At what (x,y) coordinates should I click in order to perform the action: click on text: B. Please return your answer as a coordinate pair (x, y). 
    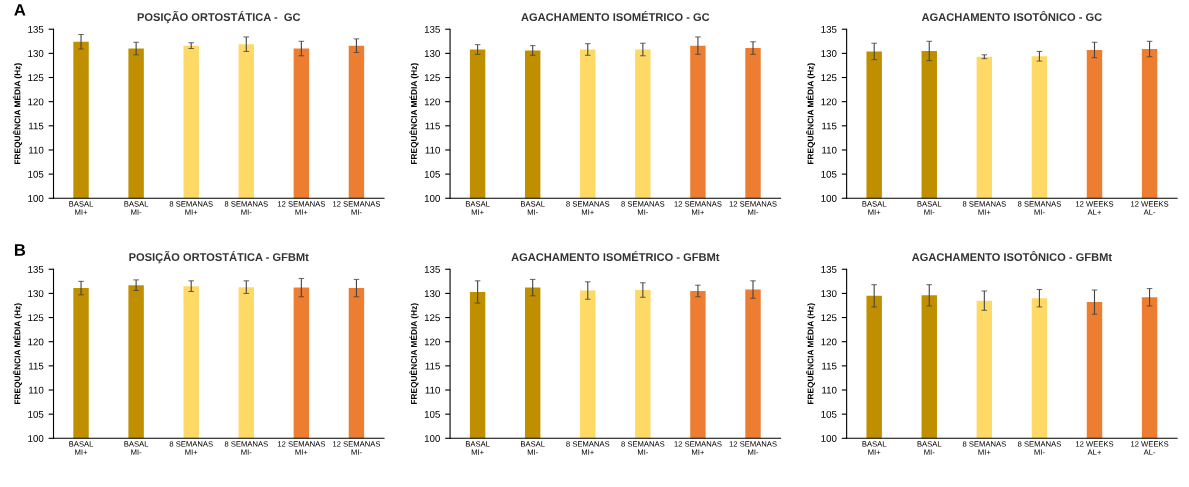
    Looking at the image, I should click on (20, 250).